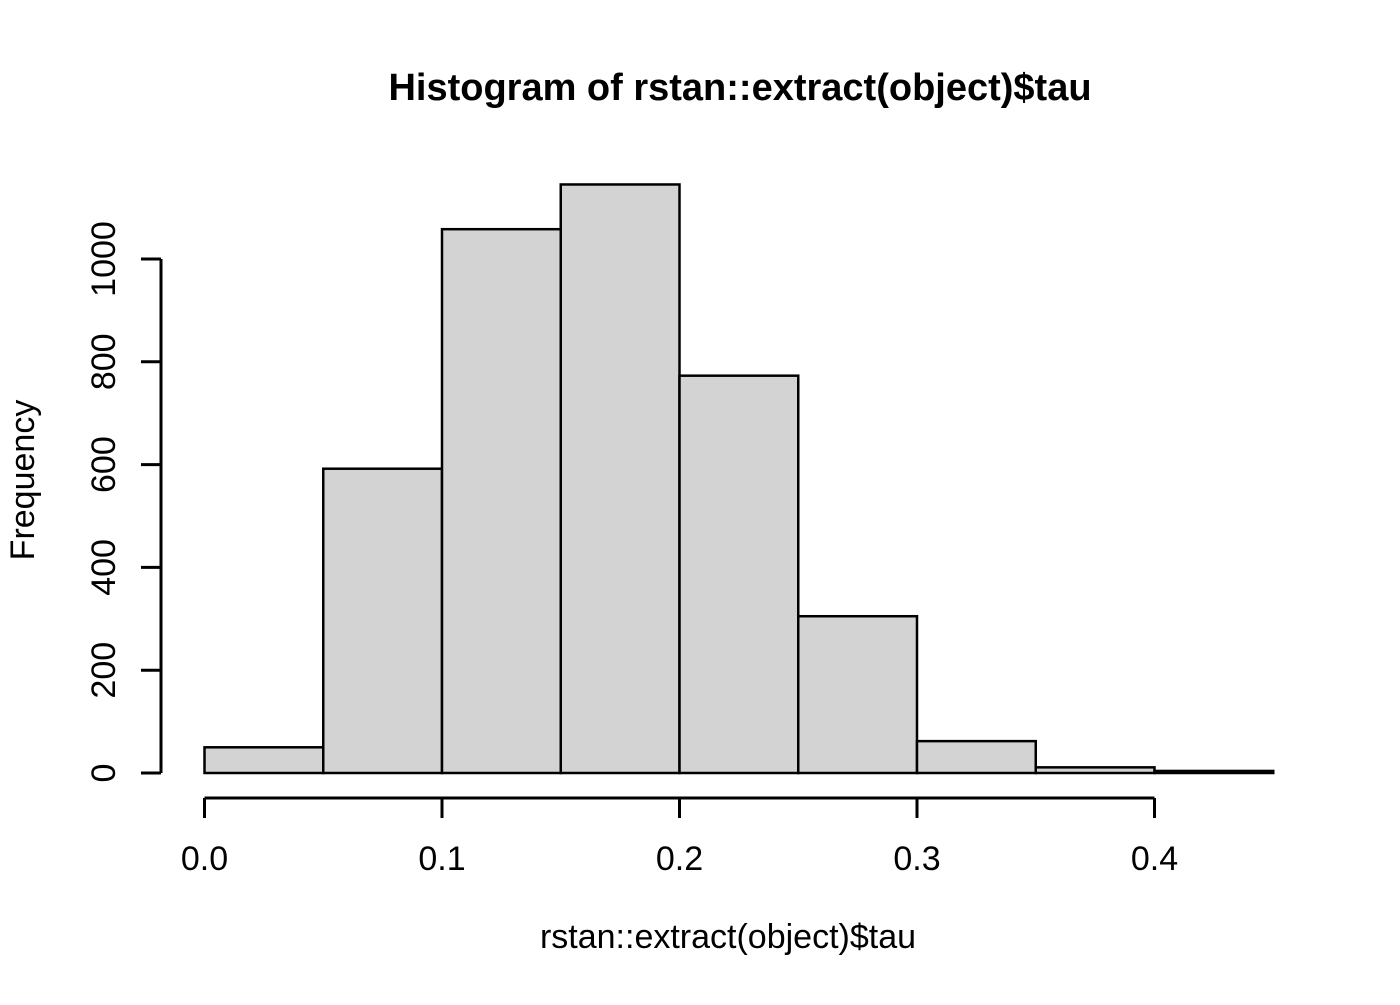 This screenshot has width=1400, height=1005. I want to click on x-tick-label: 0.4, so click(1154, 859).